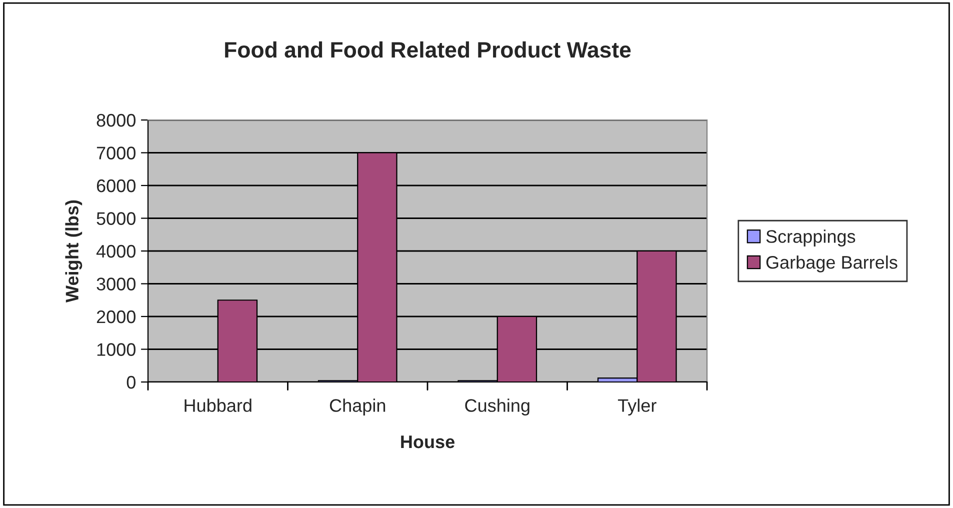 The height and width of the screenshot is (508, 953). Describe the element at coordinates (637, 407) in the screenshot. I see `x-tick-label: Tyler` at that location.